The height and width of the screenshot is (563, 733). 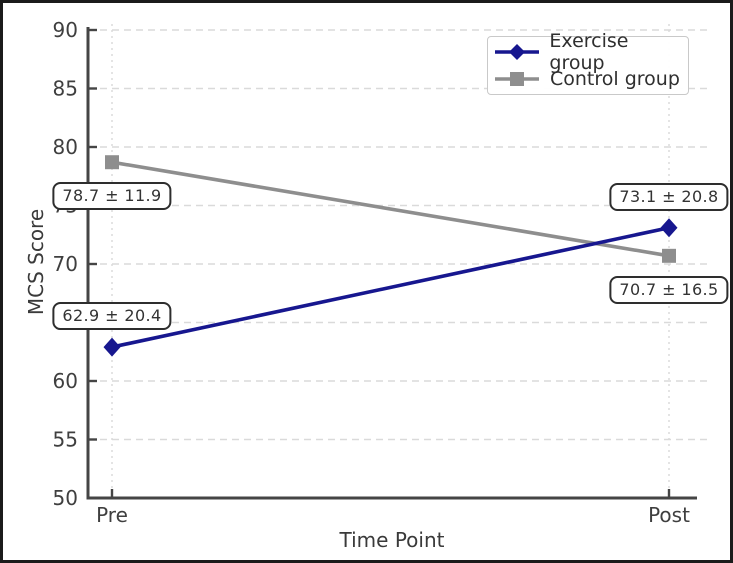 What do you see at coordinates (65, 147) in the screenshot?
I see `y-tick-label: 80` at bounding box center [65, 147].